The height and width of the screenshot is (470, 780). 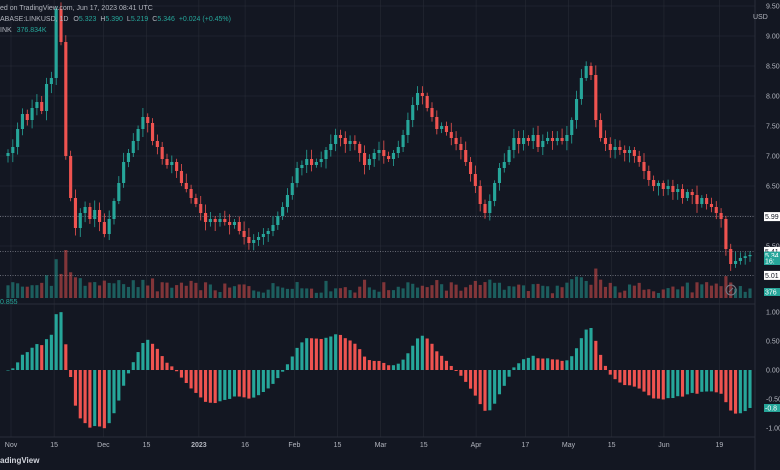 I want to click on price-tag, so click(x=772, y=255).